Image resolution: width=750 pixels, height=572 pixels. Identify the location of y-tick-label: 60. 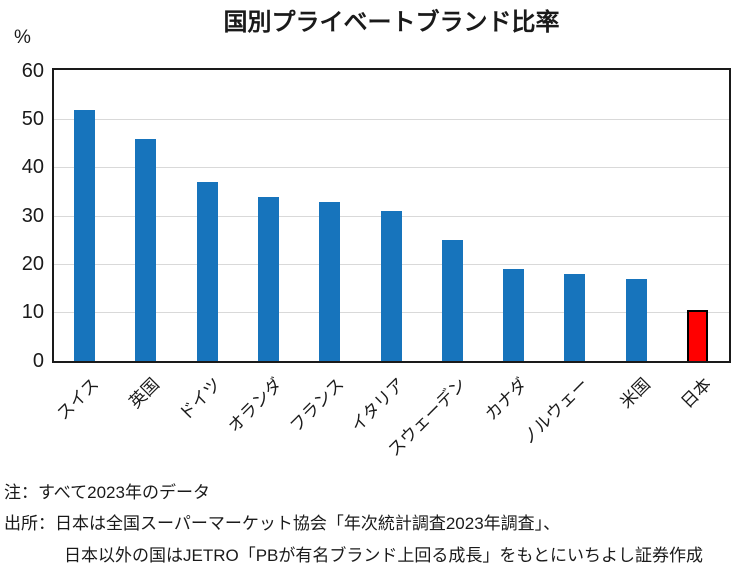
(32, 70).